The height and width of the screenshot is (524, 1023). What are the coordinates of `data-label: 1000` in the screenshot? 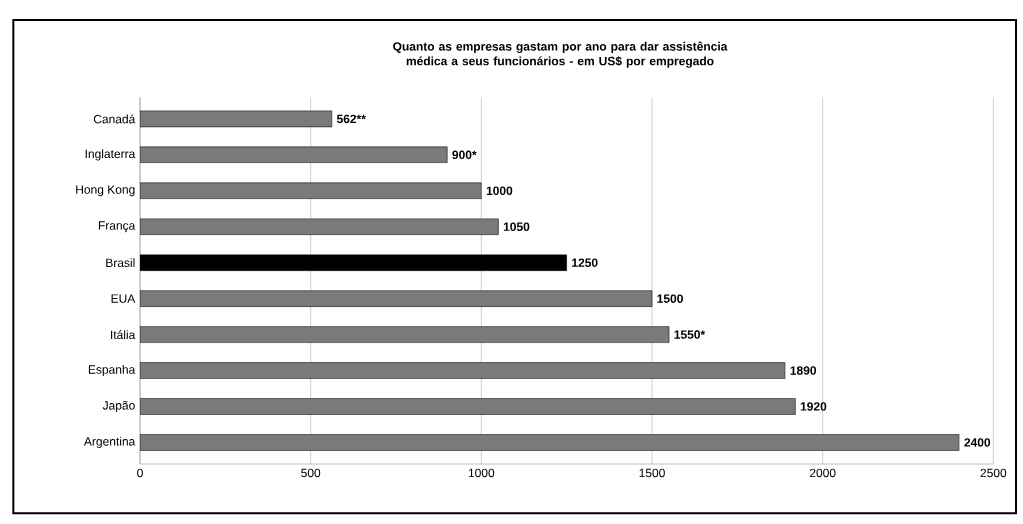 It's located at (499, 191).